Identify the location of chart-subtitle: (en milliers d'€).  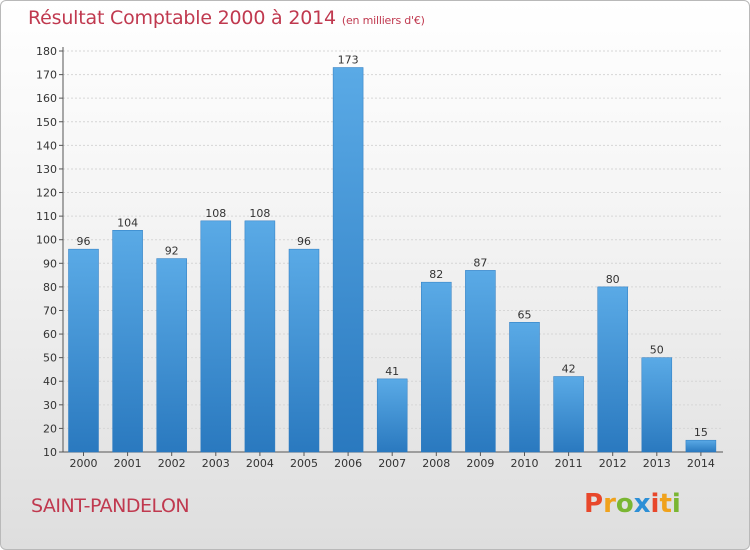
(383, 20).